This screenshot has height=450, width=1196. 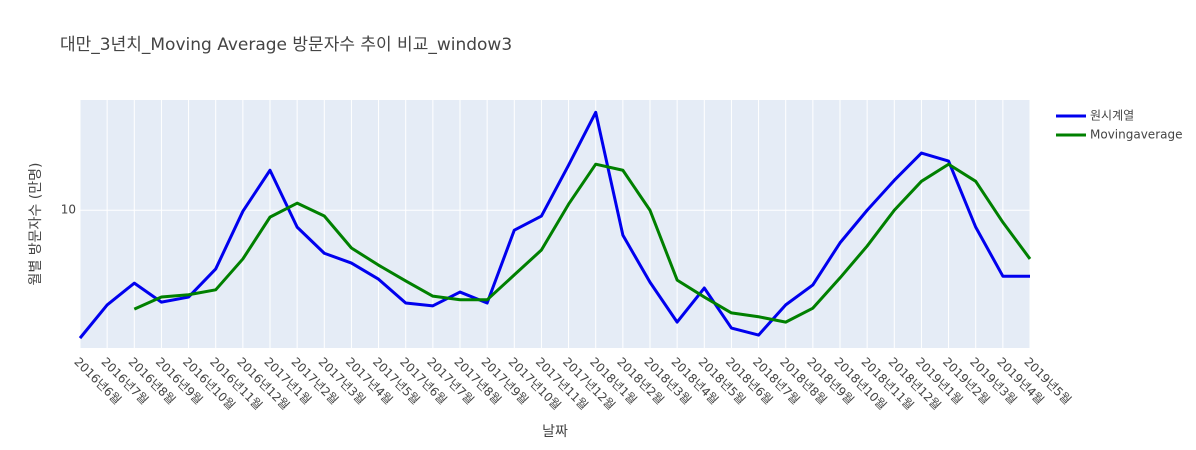 I want to click on y-axis-title: 월별 방문자수 (만명), so click(x=36, y=224).